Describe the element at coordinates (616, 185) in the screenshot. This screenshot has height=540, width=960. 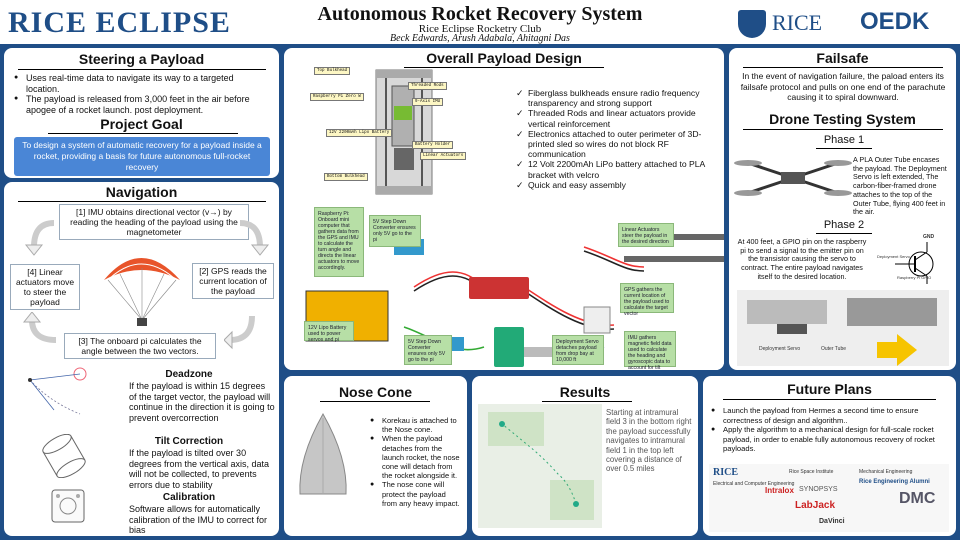
I see `list-item: Quick and easy assembly` at that location.